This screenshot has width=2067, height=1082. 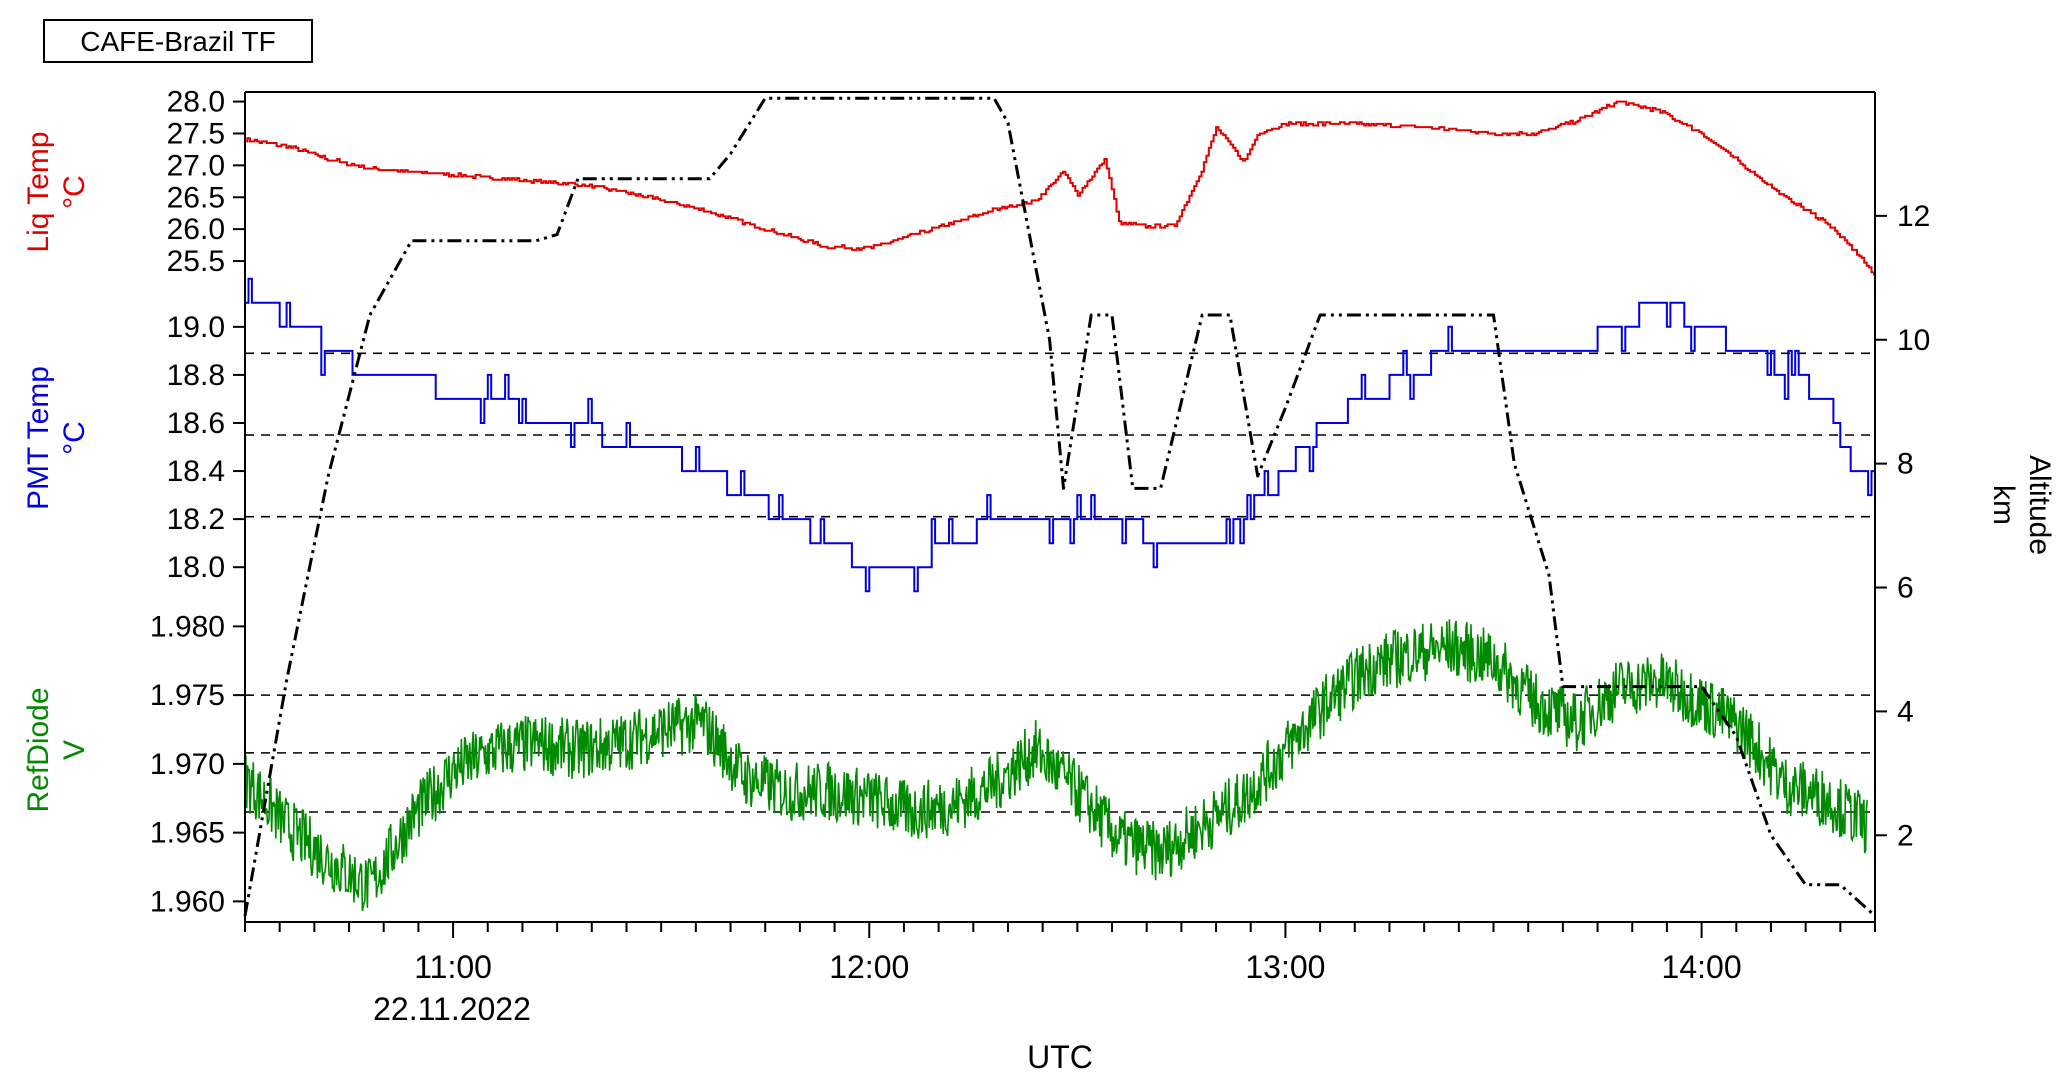 What do you see at coordinates (74, 192) in the screenshot?
I see `liq-temp-unit: °C` at bounding box center [74, 192].